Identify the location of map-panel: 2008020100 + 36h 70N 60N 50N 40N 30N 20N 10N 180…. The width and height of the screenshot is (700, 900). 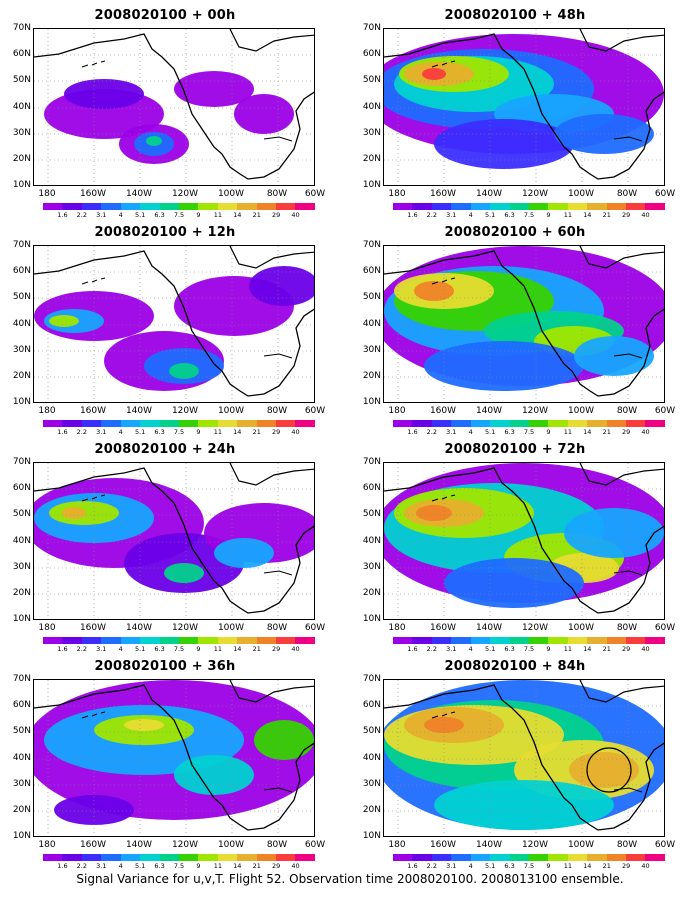
(165, 764).